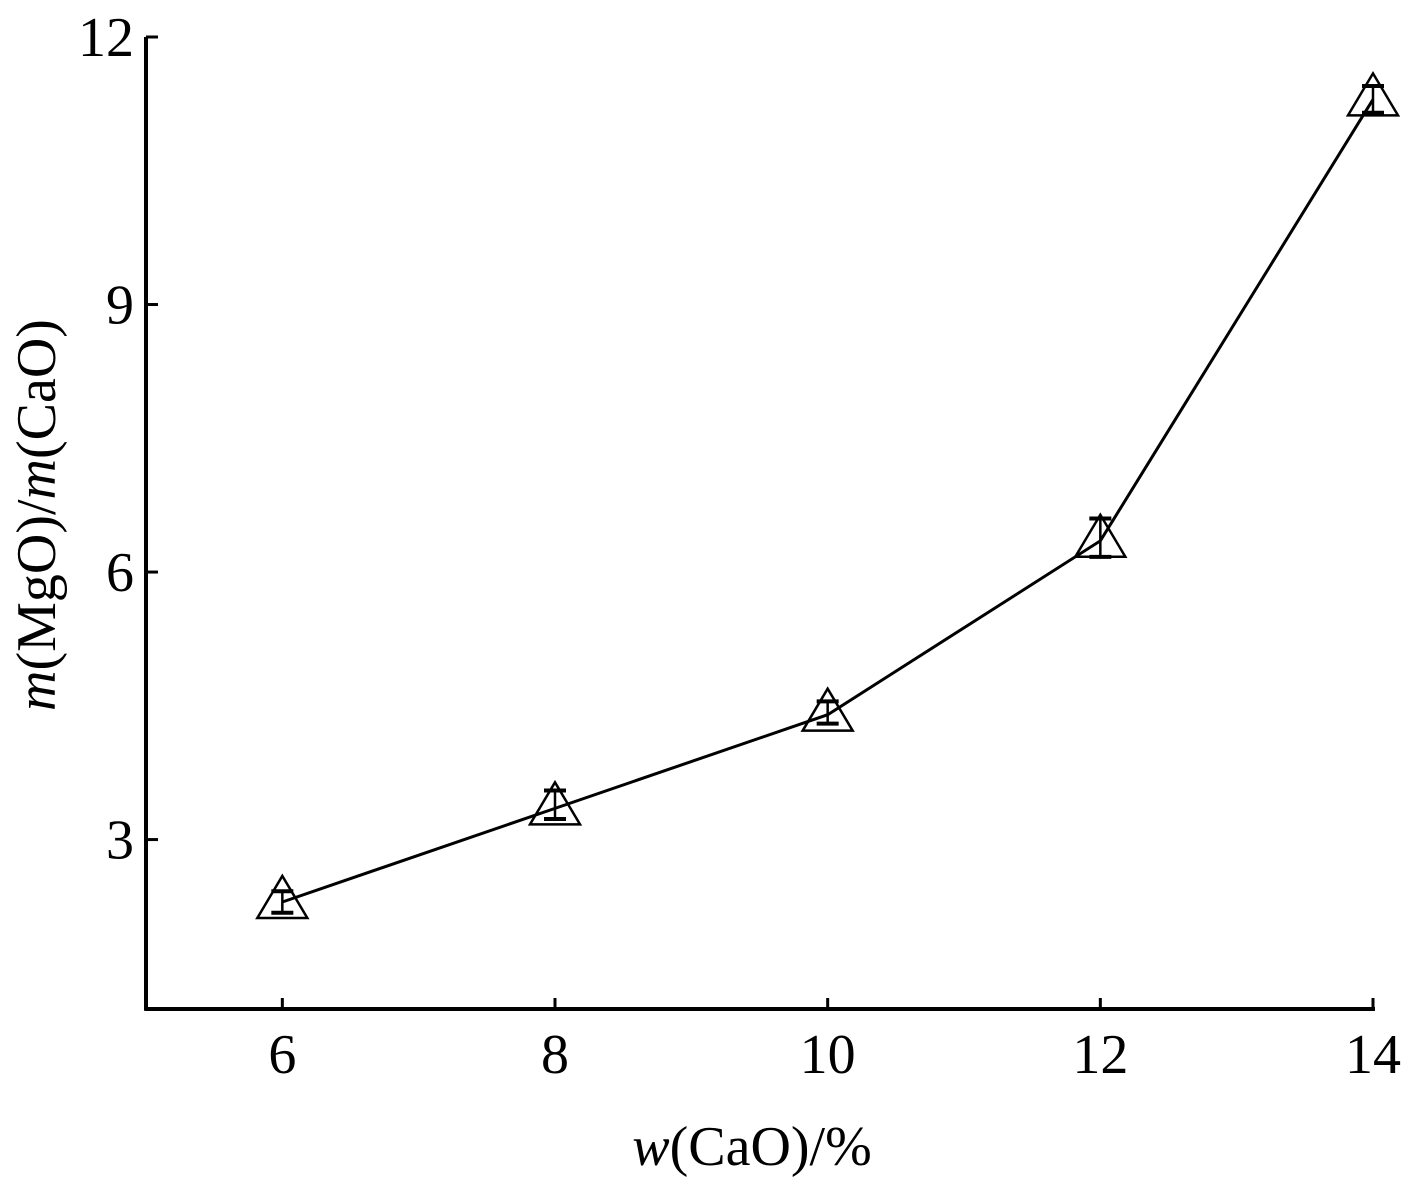  What do you see at coordinates (120, 841) in the screenshot?
I see `y-tick-label: 3` at bounding box center [120, 841].